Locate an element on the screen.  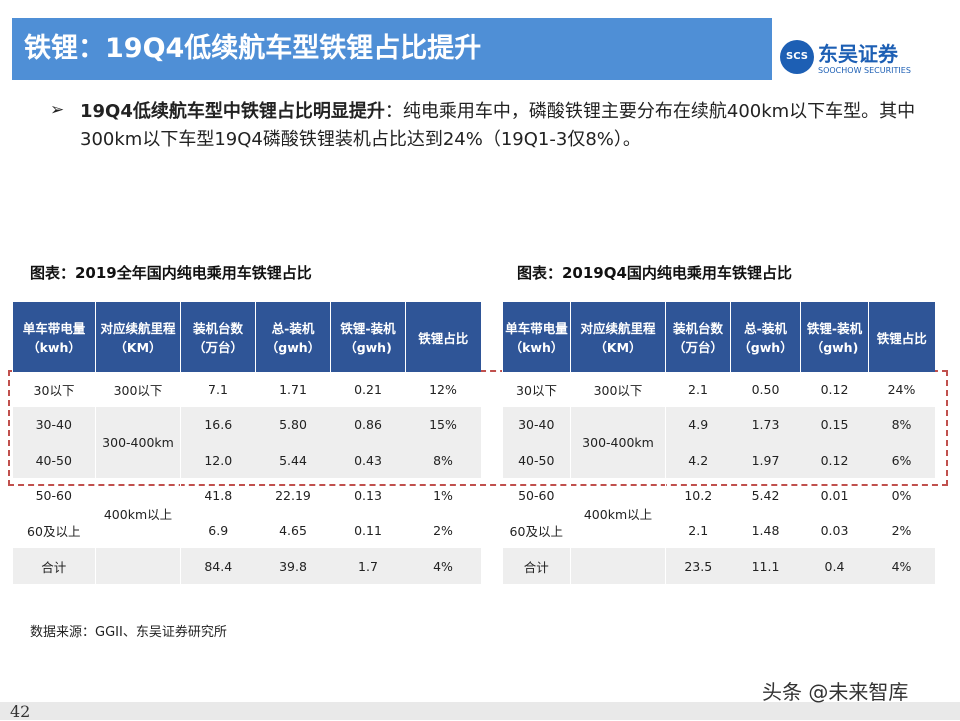
table-row: 30以下 300以下 2.1 0.50 0.12 24% is located at coordinates (719, 389).